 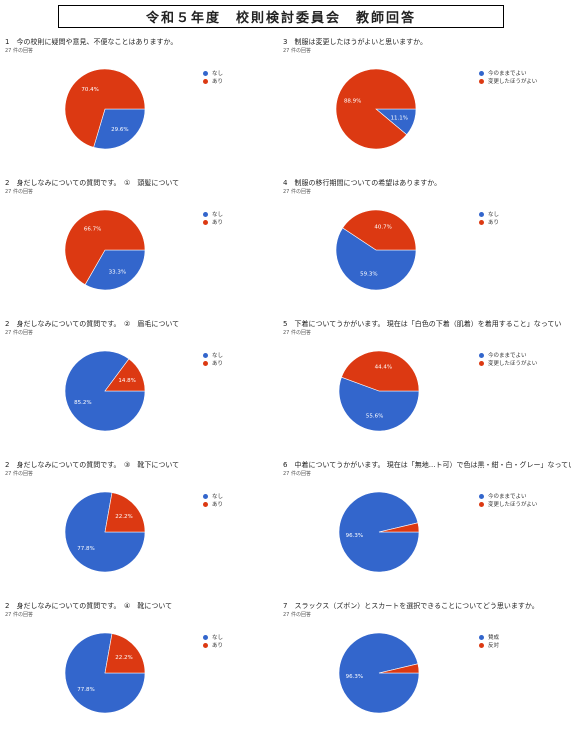 What do you see at coordinates (362, 183) in the screenshot?
I see `question-title: 4 制服の移行期間についての希望はありますか。` at bounding box center [362, 183].